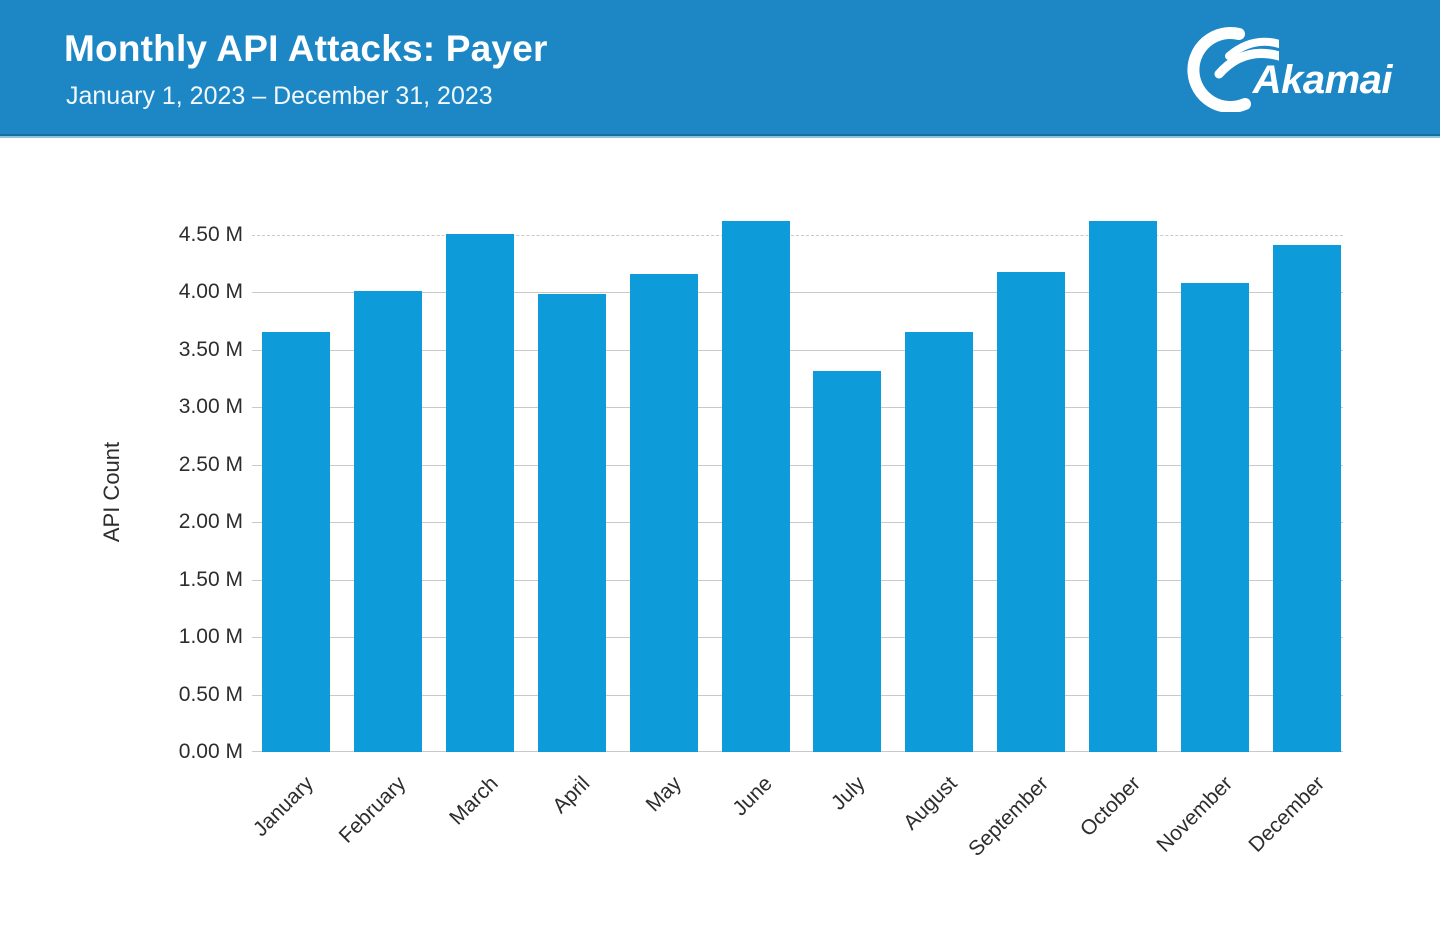  I want to click on bar-april, so click(572, 523).